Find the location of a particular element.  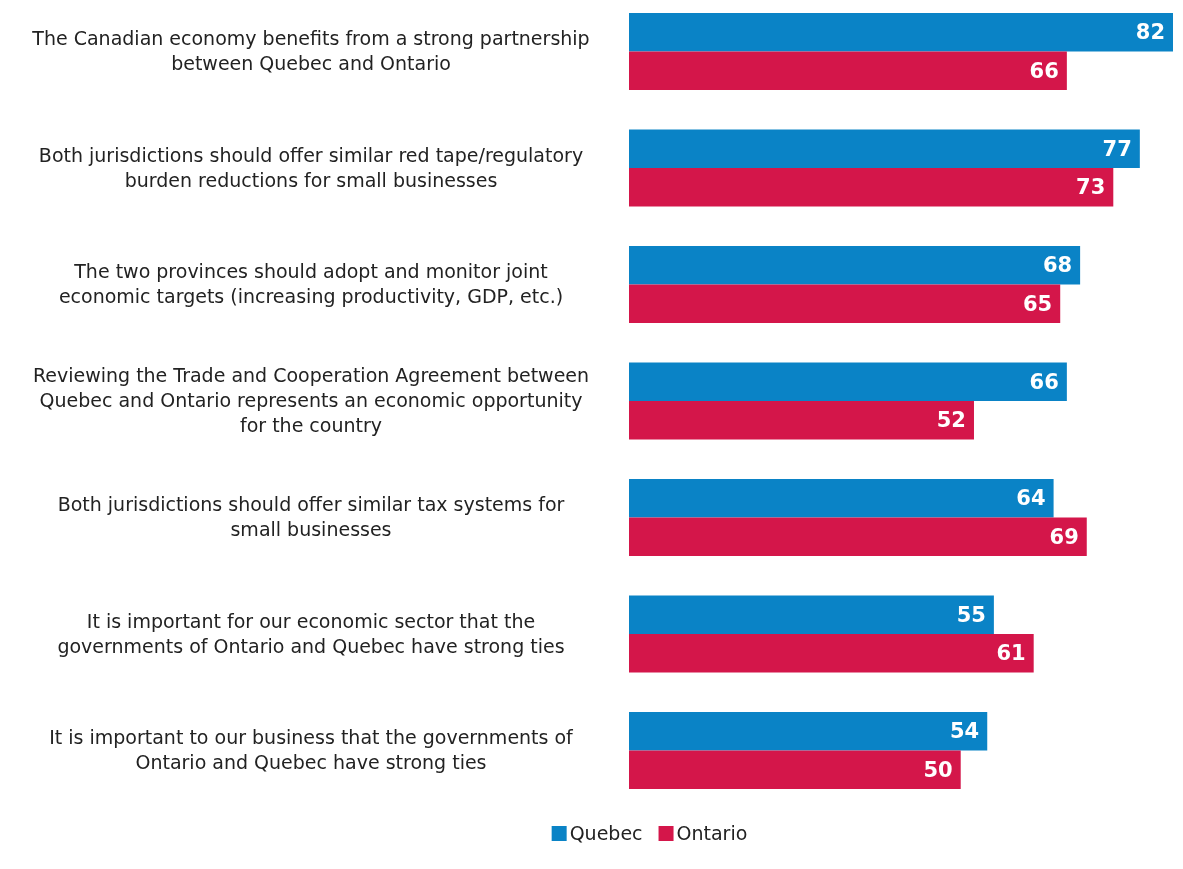

data-label: 55 is located at coordinates (971, 614).